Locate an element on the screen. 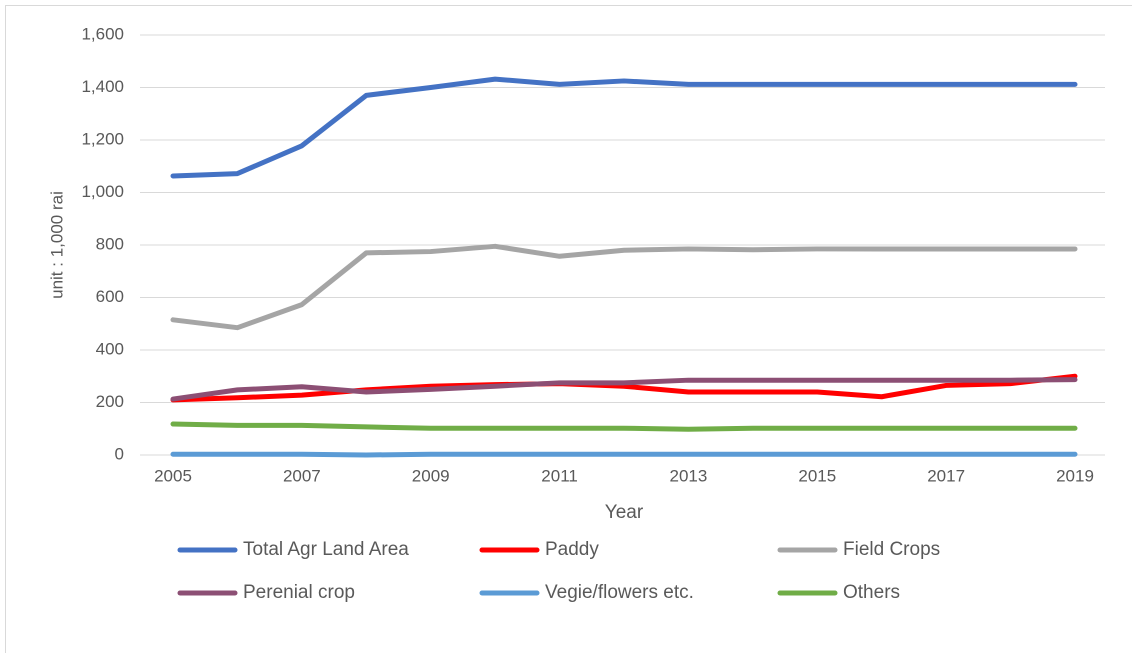  legend-label: Total Agr Land Area is located at coordinates (326, 549).